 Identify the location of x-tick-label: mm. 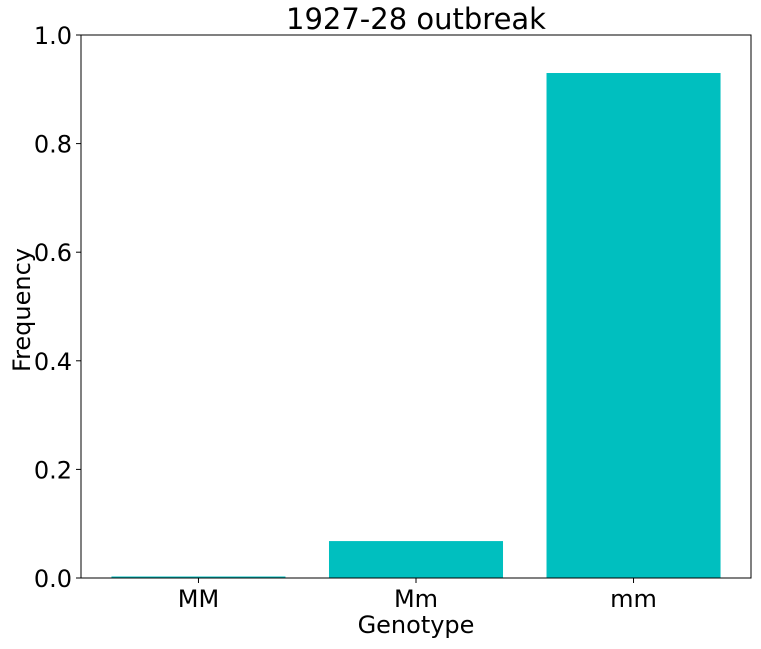
(633, 599).